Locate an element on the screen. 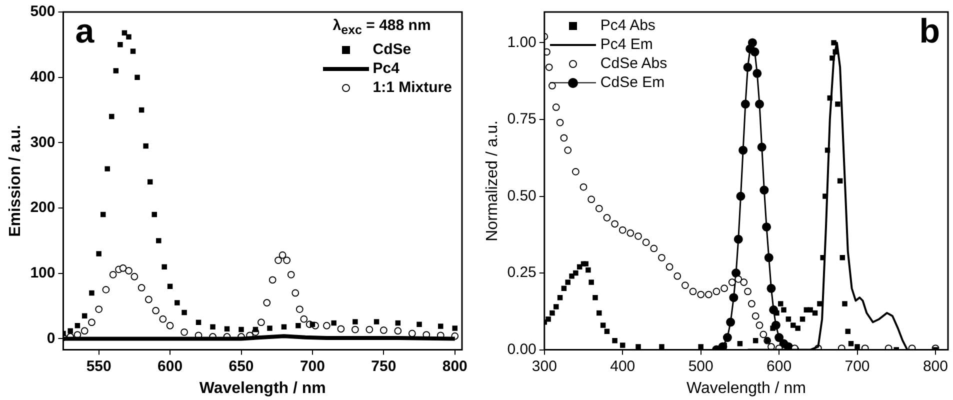 This screenshot has width=953, height=400. y-tick-label: 0 is located at coordinates (51, 338).